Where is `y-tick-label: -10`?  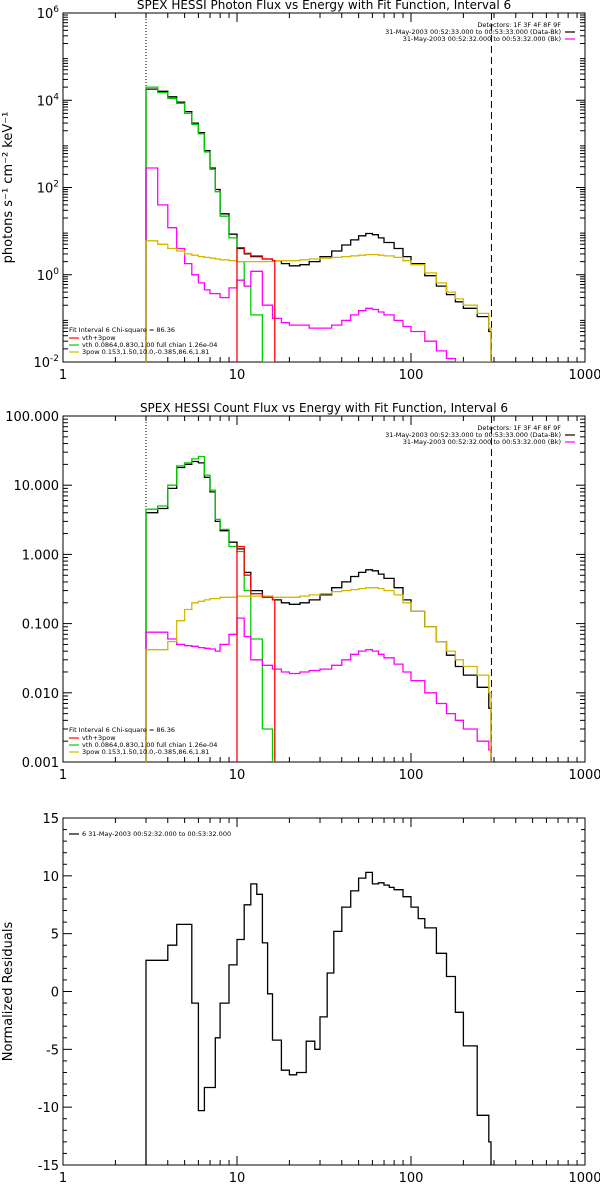 y-tick-label: -10 is located at coordinates (48, 1108).